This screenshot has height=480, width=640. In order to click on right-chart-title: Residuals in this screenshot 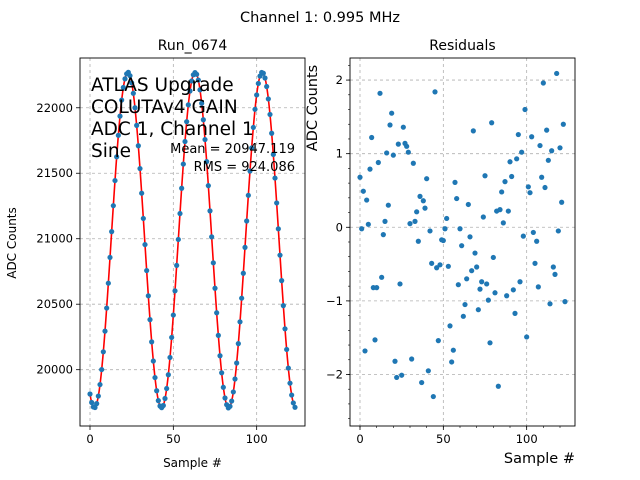, I will do `click(462, 46)`.